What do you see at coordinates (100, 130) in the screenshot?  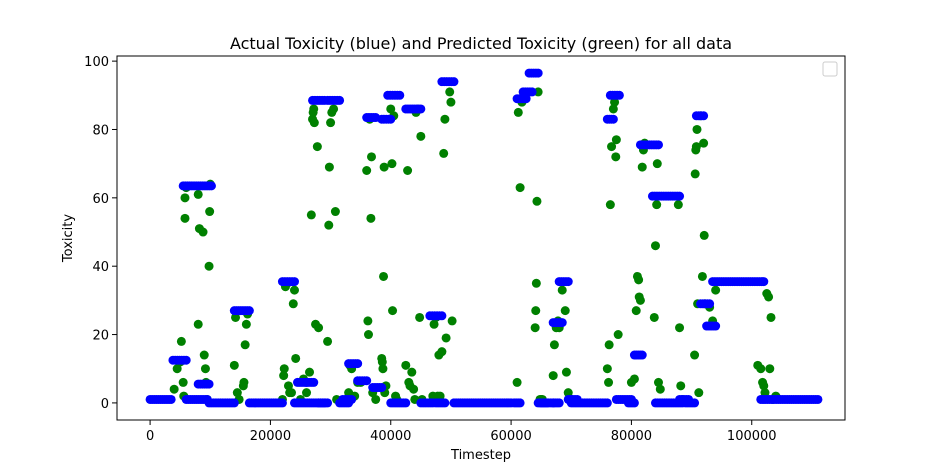 I see `y-tick-label: 80` at bounding box center [100, 130].